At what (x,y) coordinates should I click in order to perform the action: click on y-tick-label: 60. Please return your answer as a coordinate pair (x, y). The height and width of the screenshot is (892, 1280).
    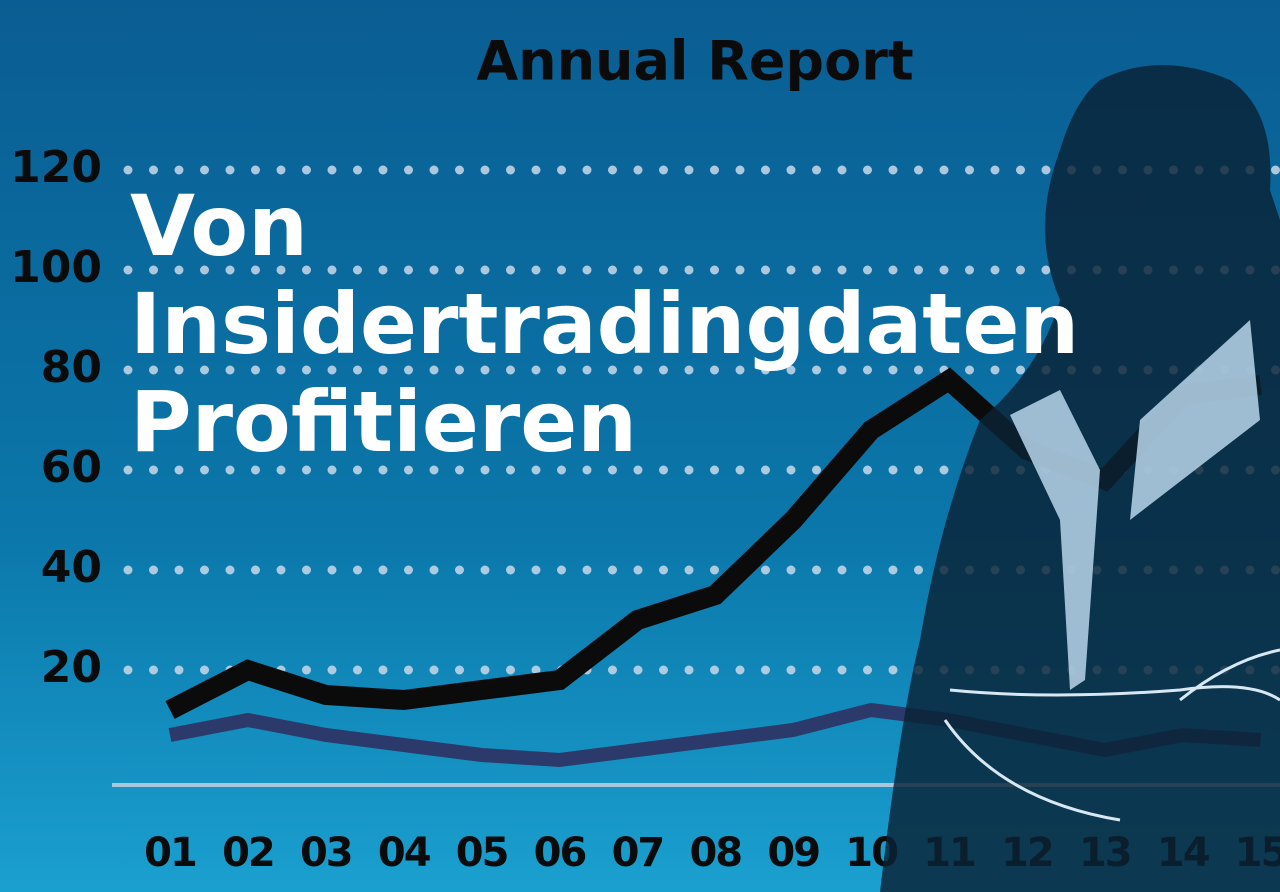
    Looking at the image, I should click on (71, 467).